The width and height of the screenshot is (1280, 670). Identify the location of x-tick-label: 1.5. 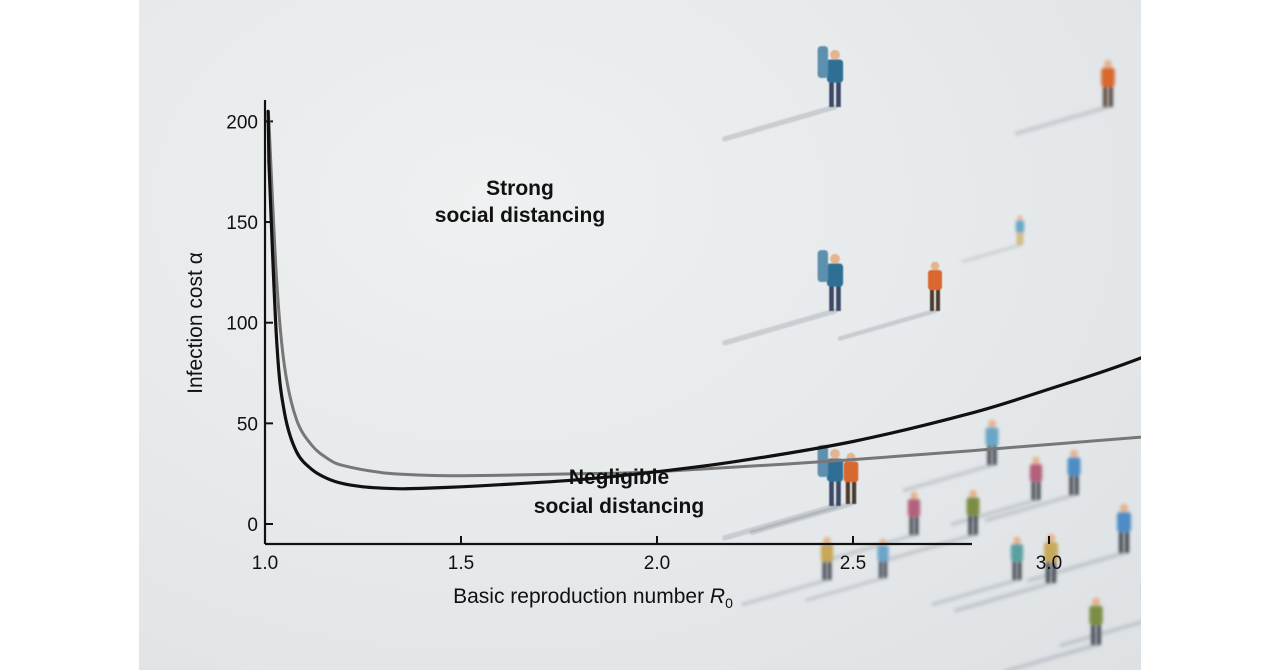
(461, 563).